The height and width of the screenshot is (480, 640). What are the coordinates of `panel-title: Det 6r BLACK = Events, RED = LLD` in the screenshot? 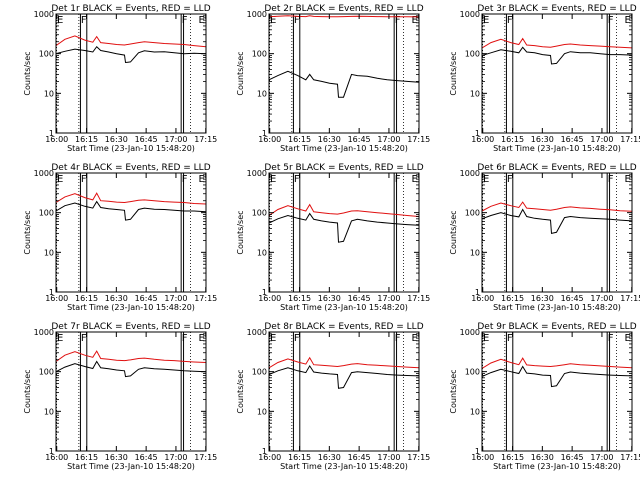 It's located at (556, 168).